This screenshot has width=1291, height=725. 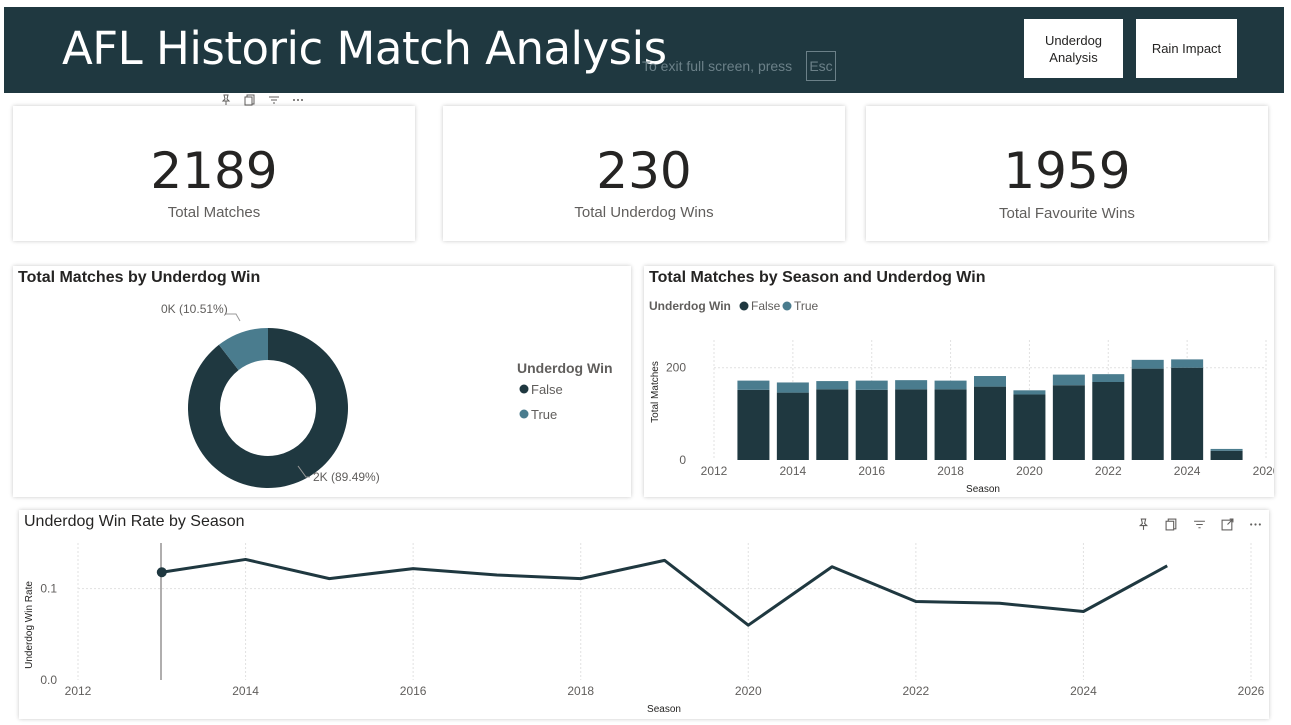 What do you see at coordinates (1068, 422) in the screenshot?
I see `bar-false-2021` at bounding box center [1068, 422].